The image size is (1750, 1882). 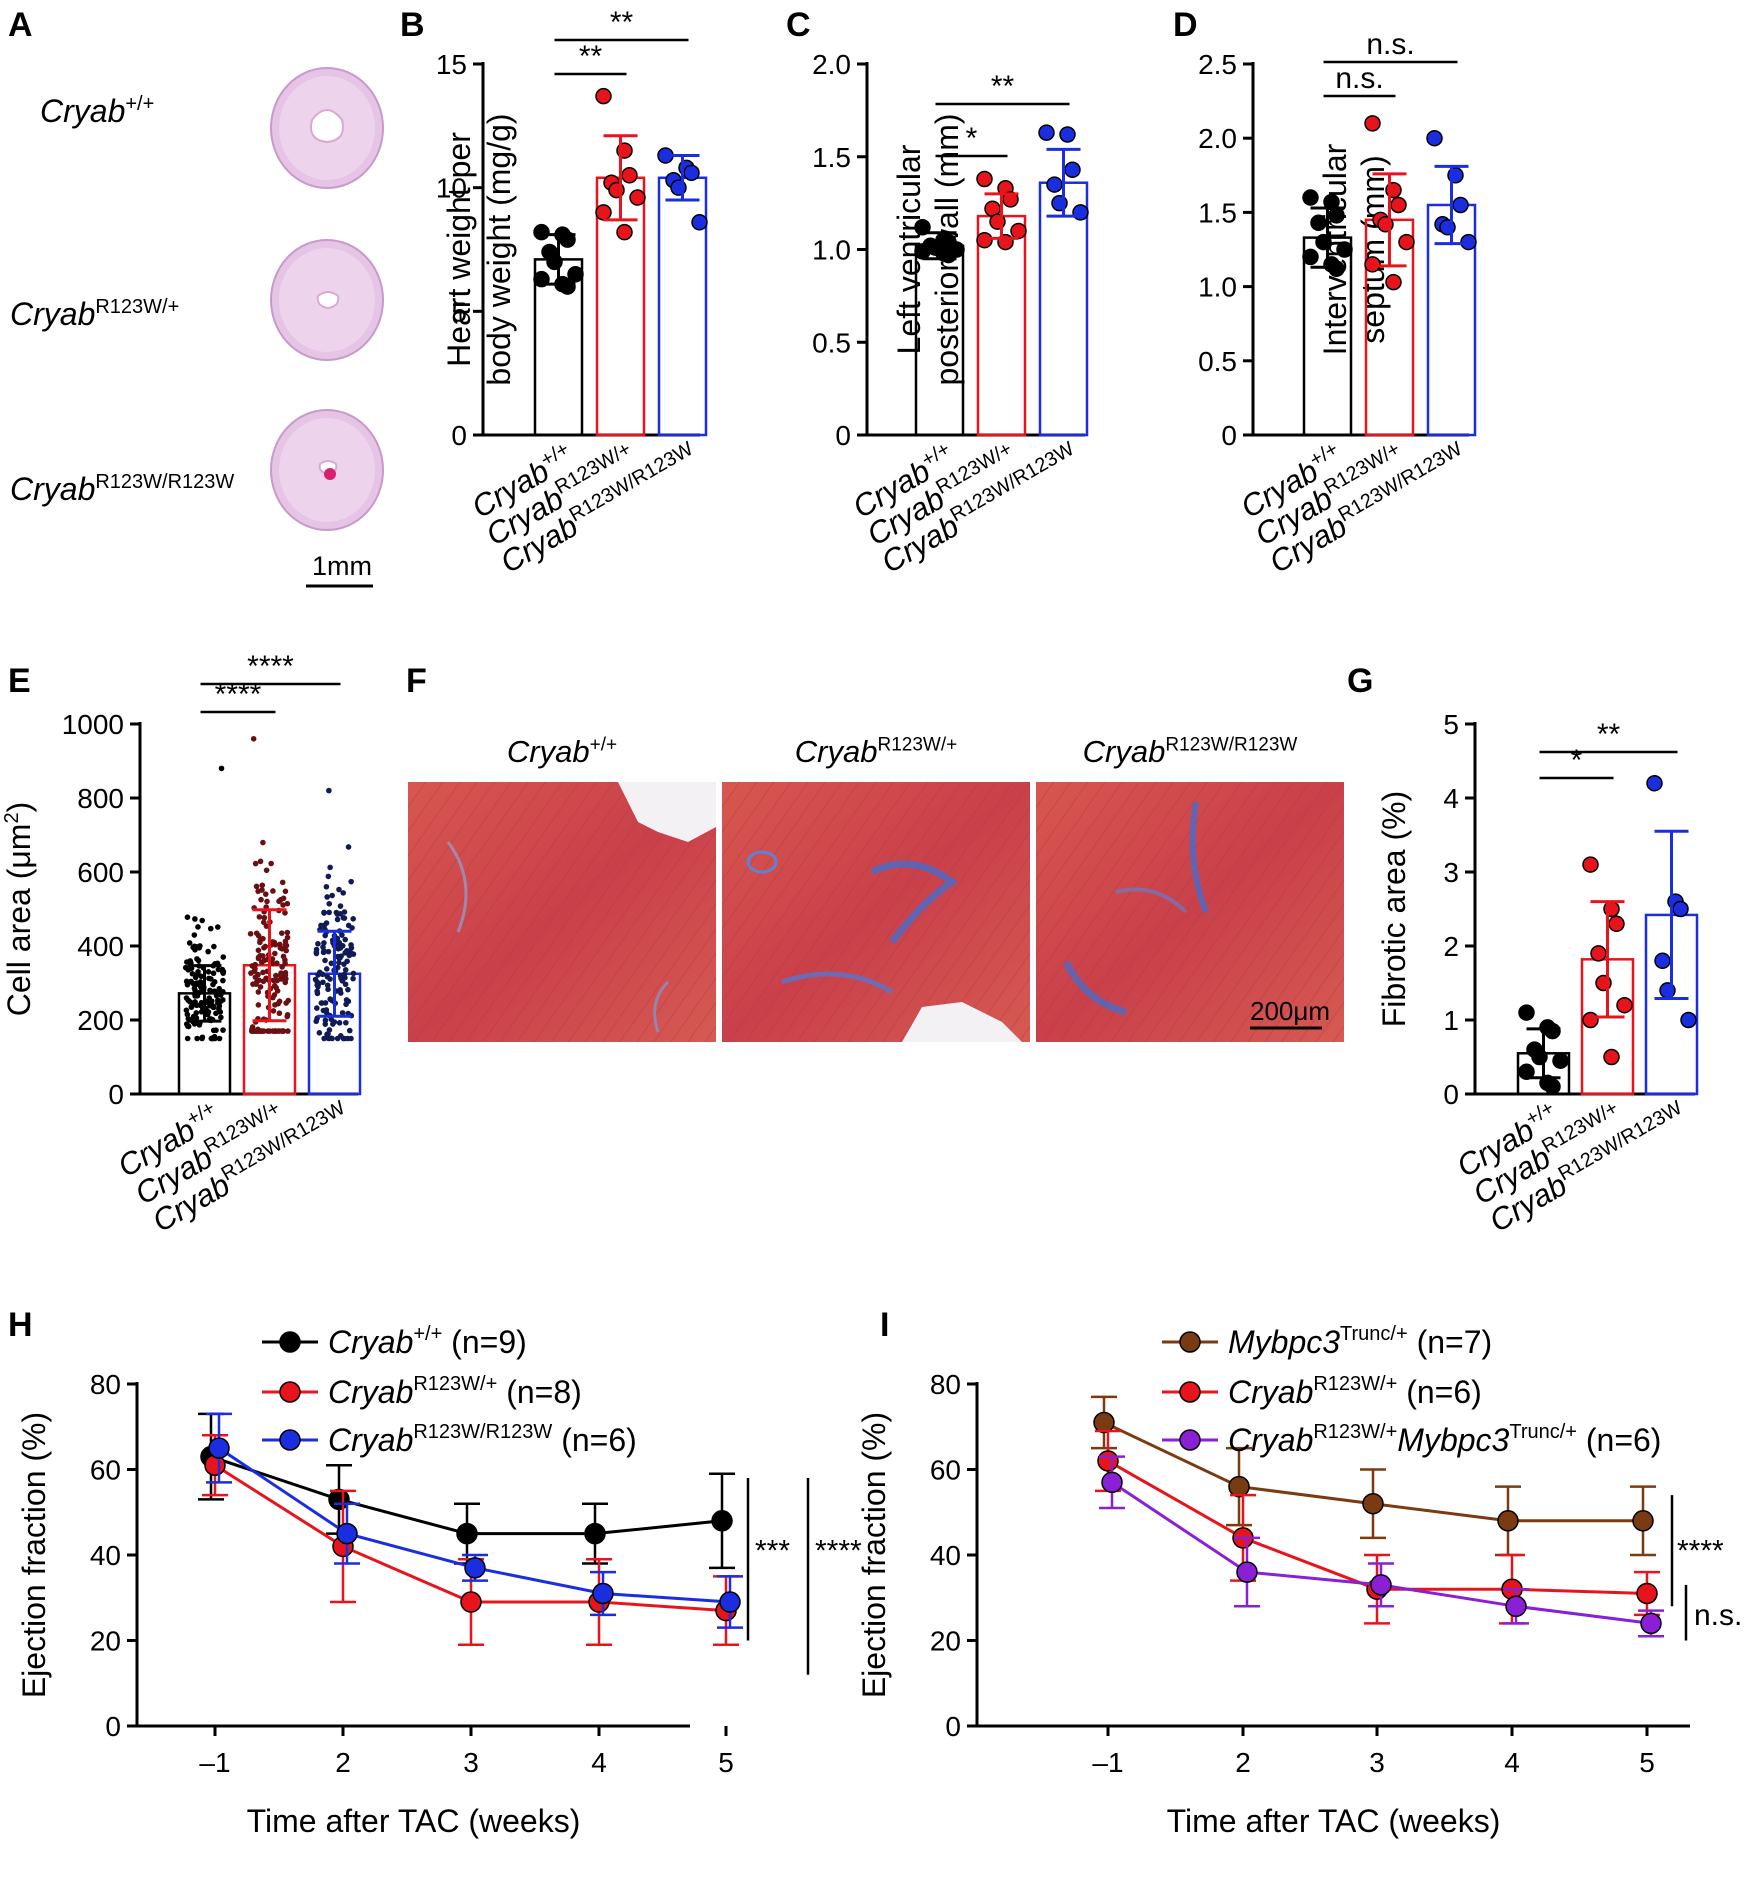 I want to click on histology-title-wt: Cryab+/+, so click(x=562, y=751).